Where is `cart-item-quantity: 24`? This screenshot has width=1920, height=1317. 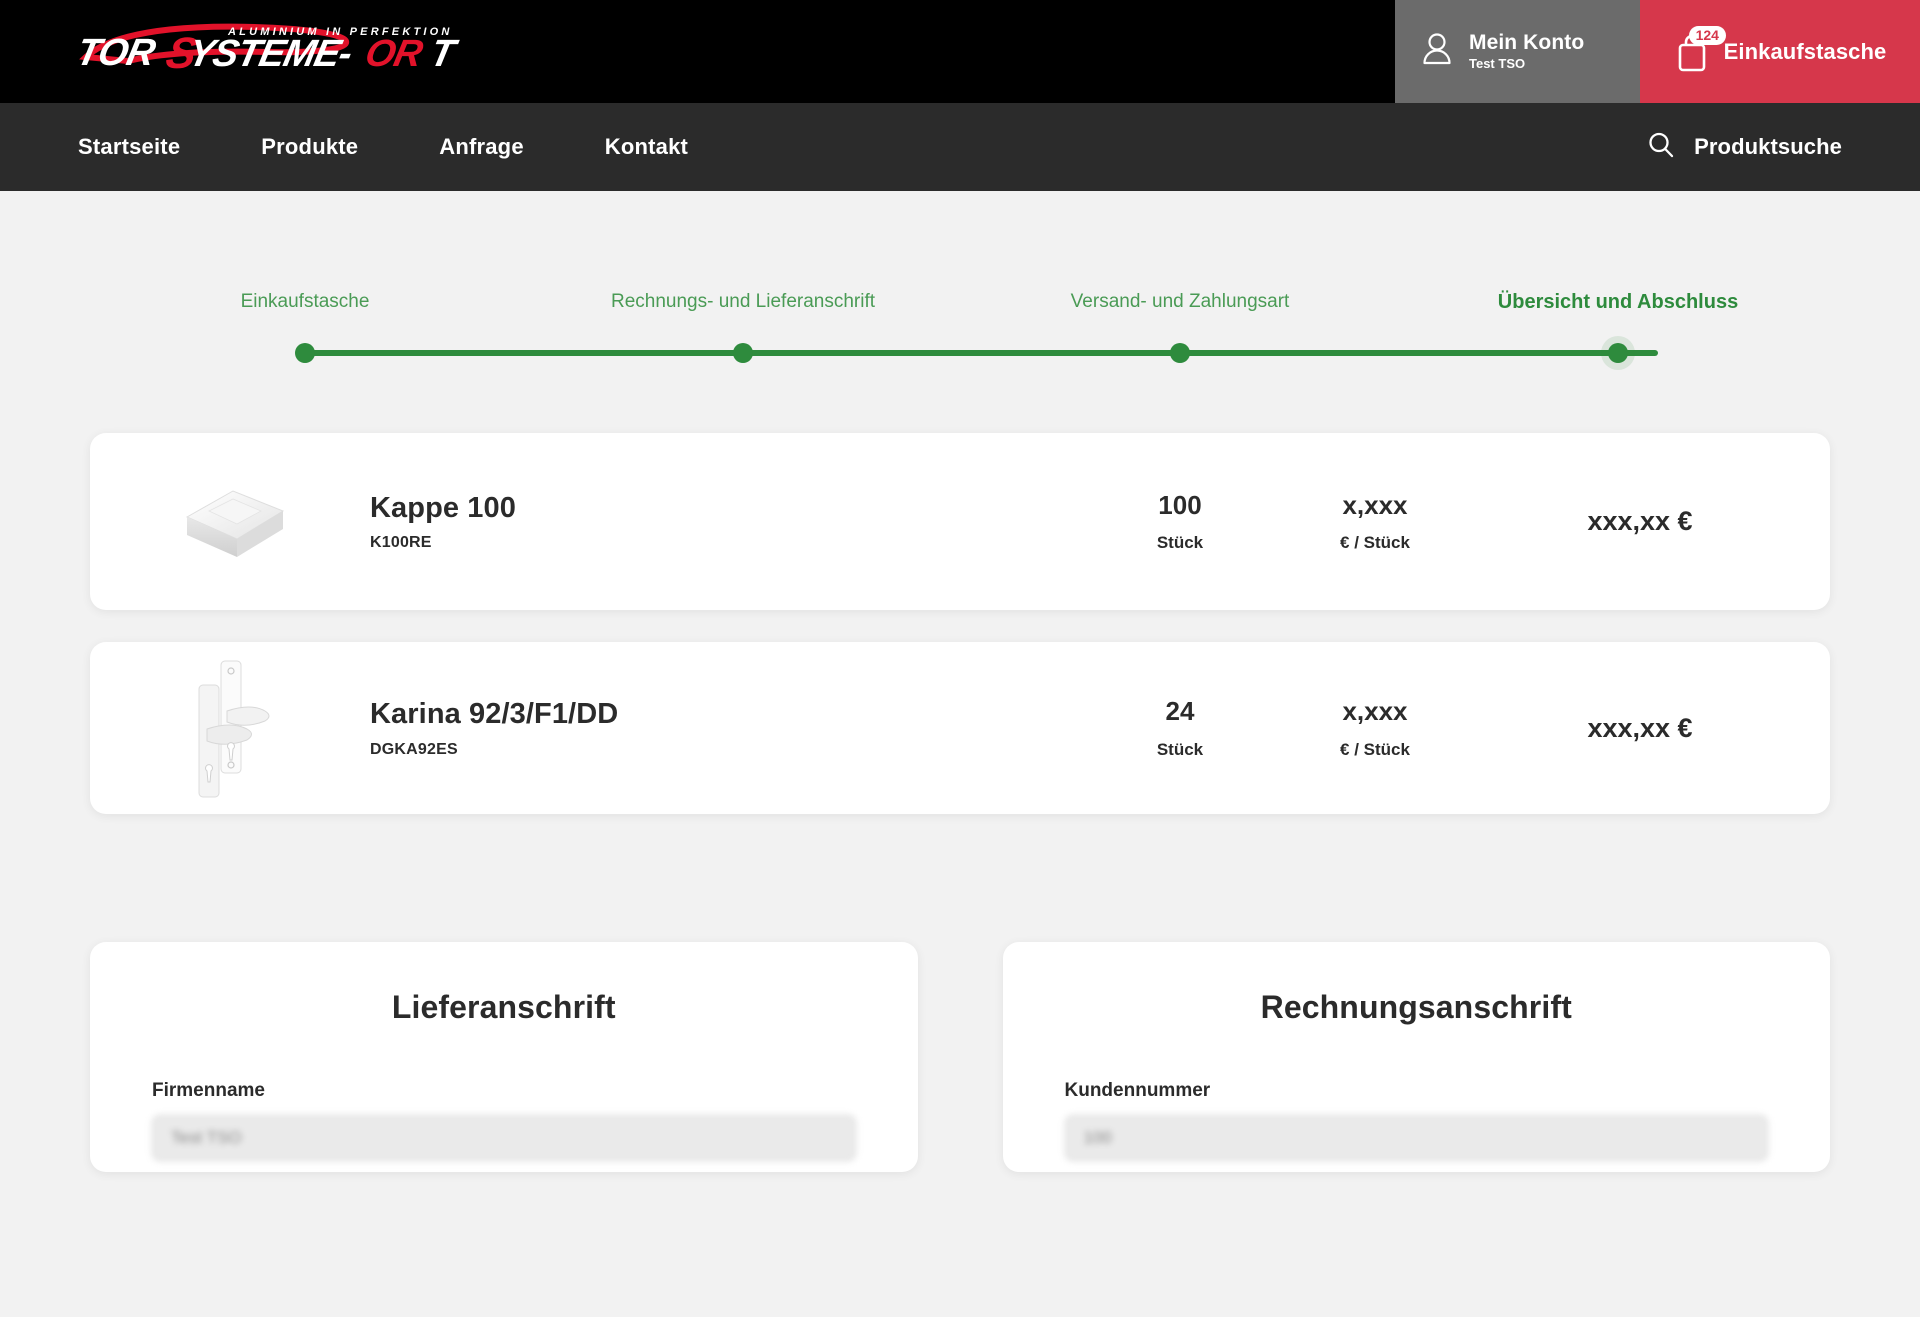 cart-item-quantity: 24 is located at coordinates (1180, 711).